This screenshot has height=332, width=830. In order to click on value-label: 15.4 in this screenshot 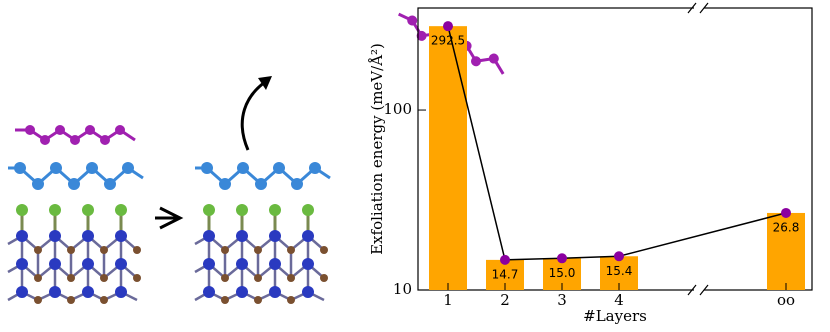, I will do `click(619, 271)`.